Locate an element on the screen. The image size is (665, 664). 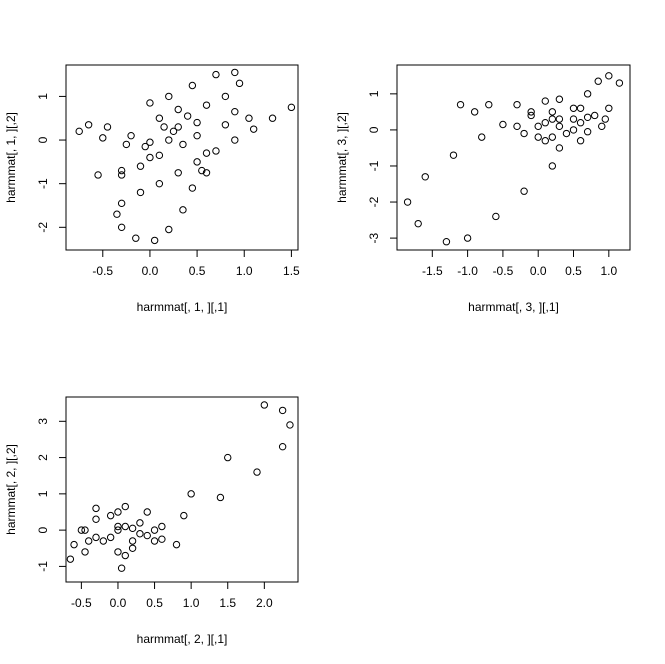
y-tick-label: 3 is located at coordinates (43, 421).